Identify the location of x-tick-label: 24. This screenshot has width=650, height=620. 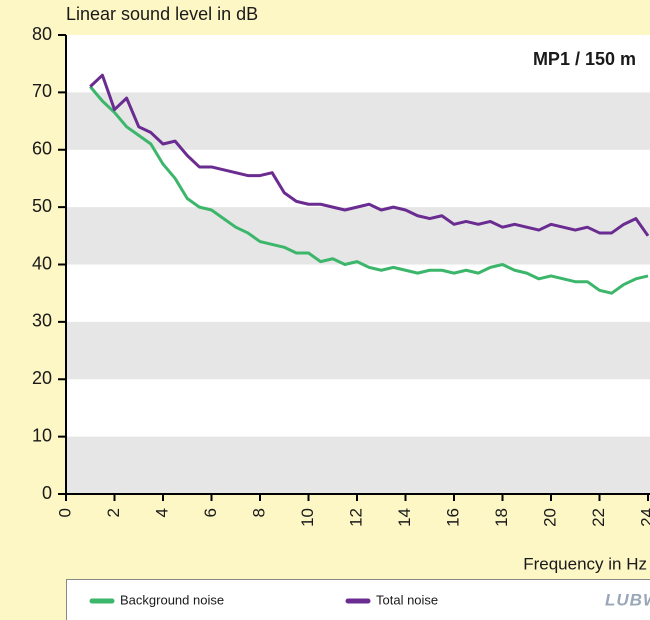
(643, 517).